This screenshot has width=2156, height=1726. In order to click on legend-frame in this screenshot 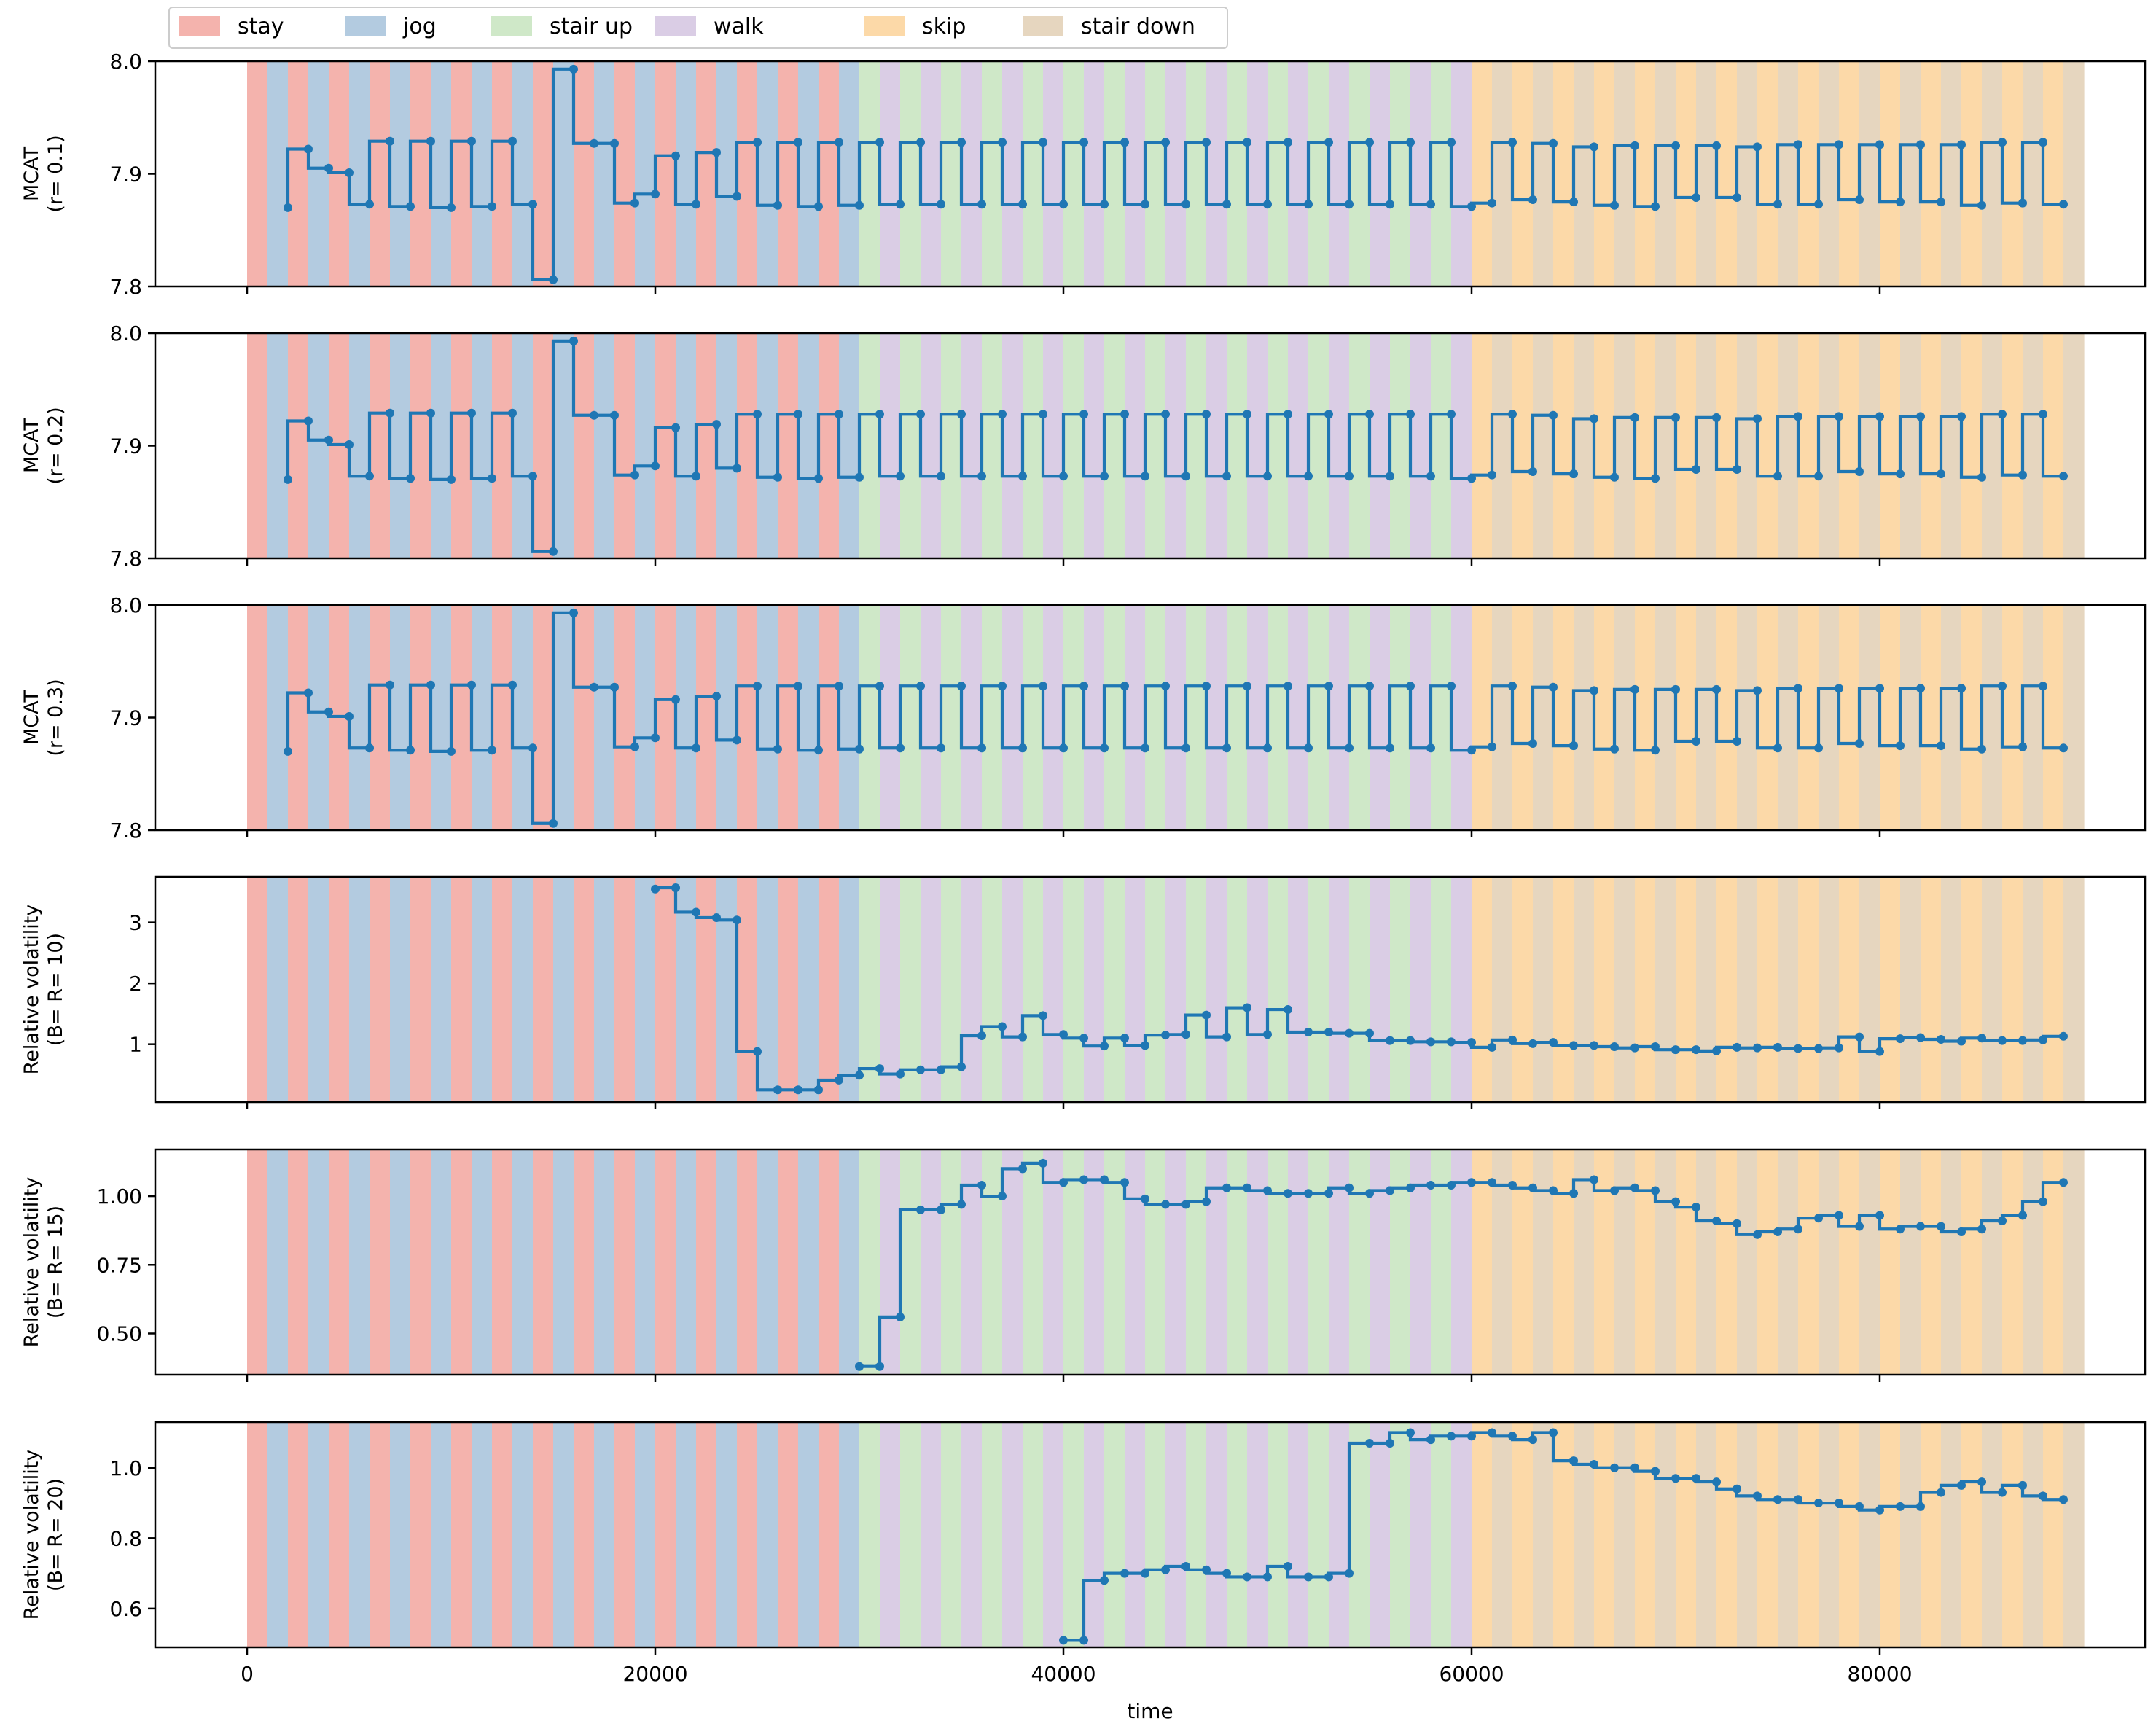, I will do `click(698, 28)`.